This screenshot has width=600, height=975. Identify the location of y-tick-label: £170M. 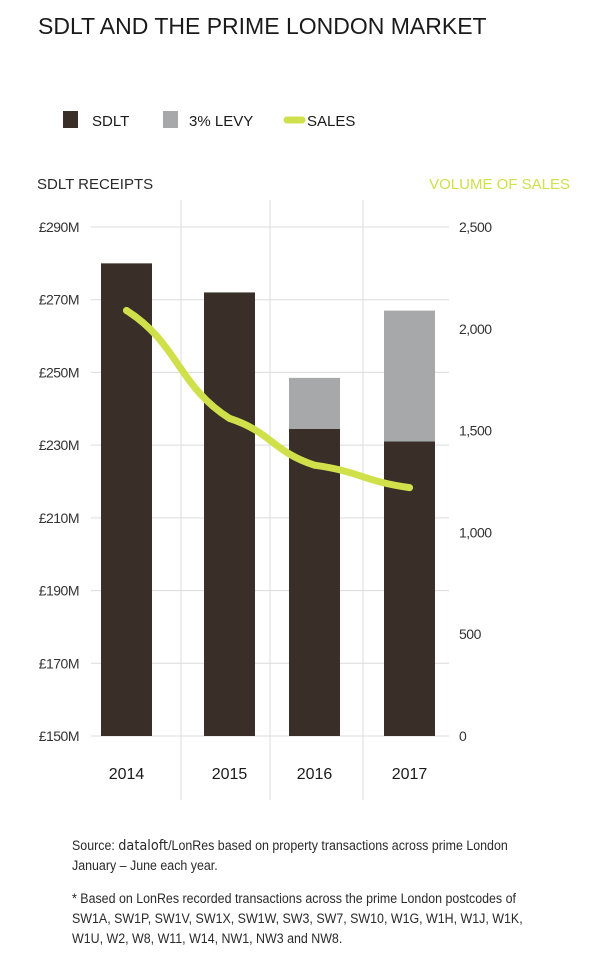
(59, 663).